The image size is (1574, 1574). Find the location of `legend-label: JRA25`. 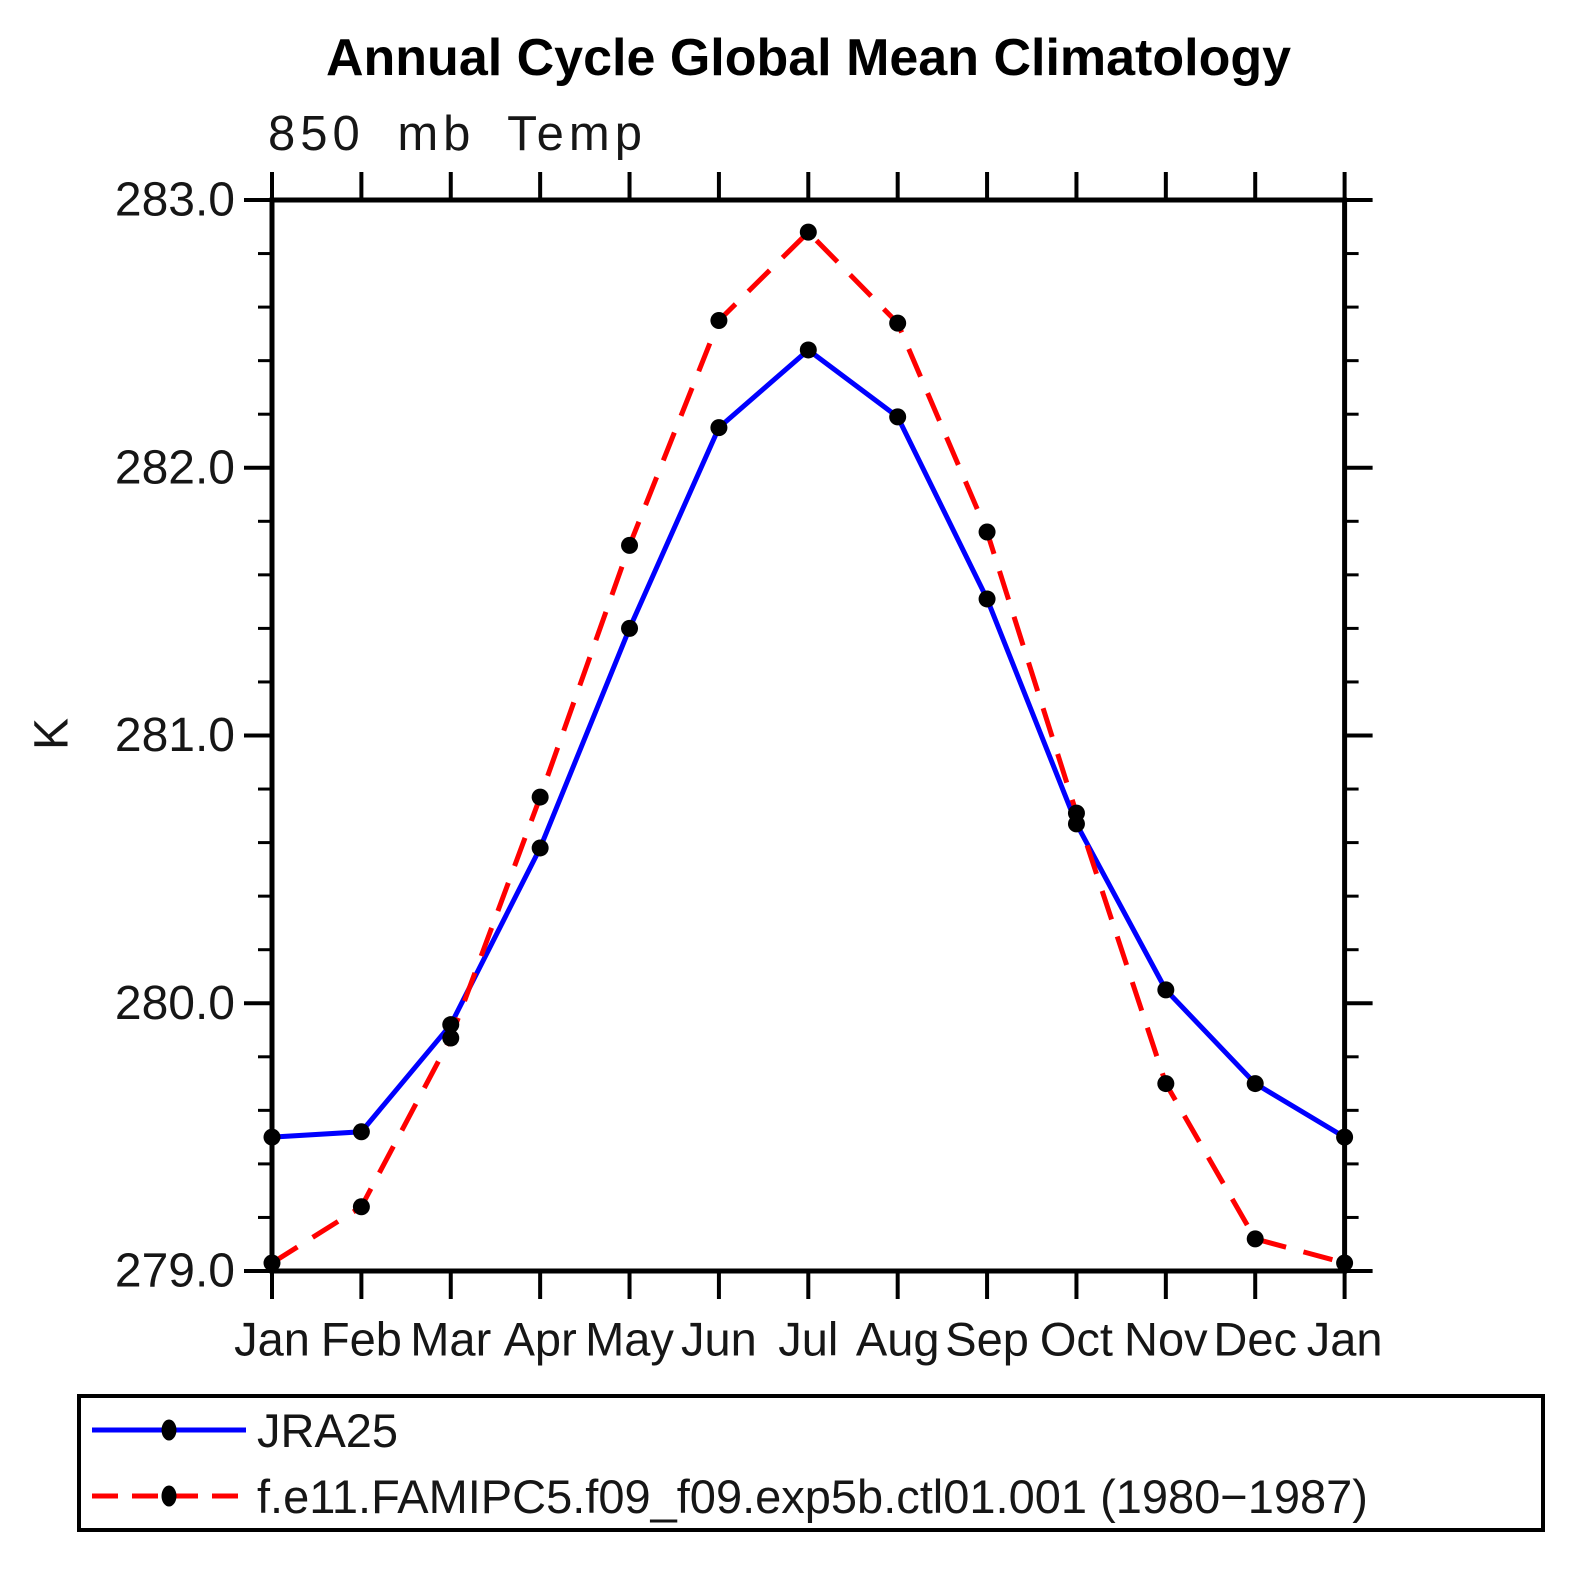

legend-label: JRA25 is located at coordinates (328, 1430).